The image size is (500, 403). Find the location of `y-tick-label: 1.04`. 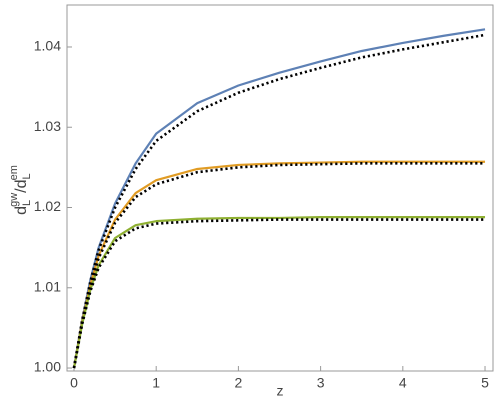

y-tick-label: 1.04 is located at coordinates (47, 46).